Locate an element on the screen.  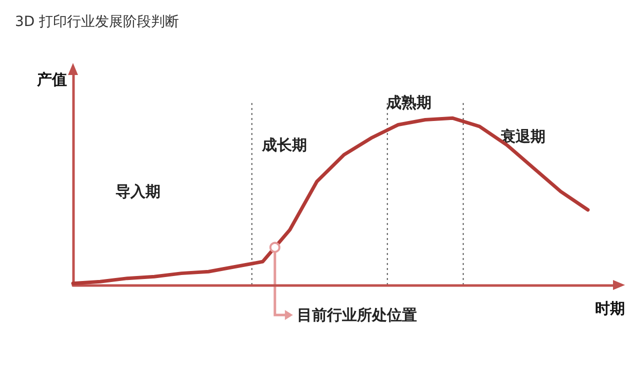
text: 成熟期 is located at coordinates (409, 103).